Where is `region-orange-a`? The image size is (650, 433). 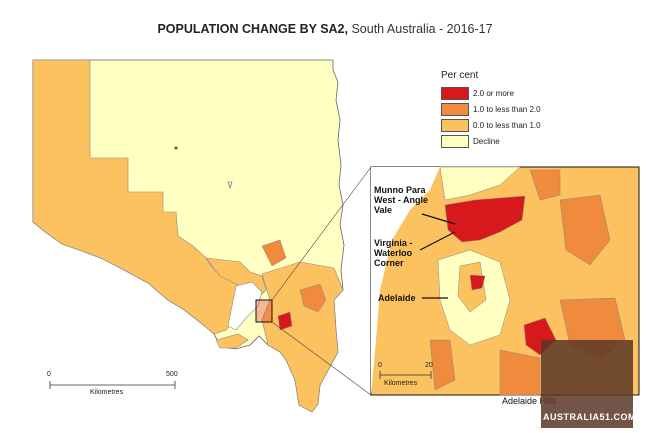 region-orange-a is located at coordinates (313, 298).